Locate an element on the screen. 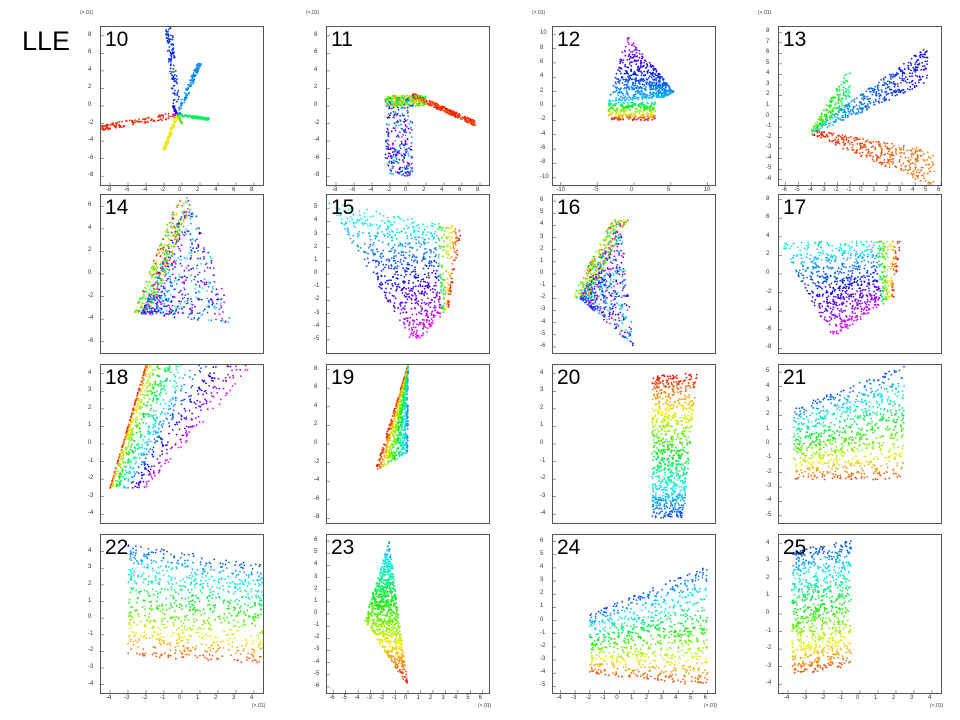 The image size is (960, 720). x-tick-label: 3 is located at coordinates (900, 190).